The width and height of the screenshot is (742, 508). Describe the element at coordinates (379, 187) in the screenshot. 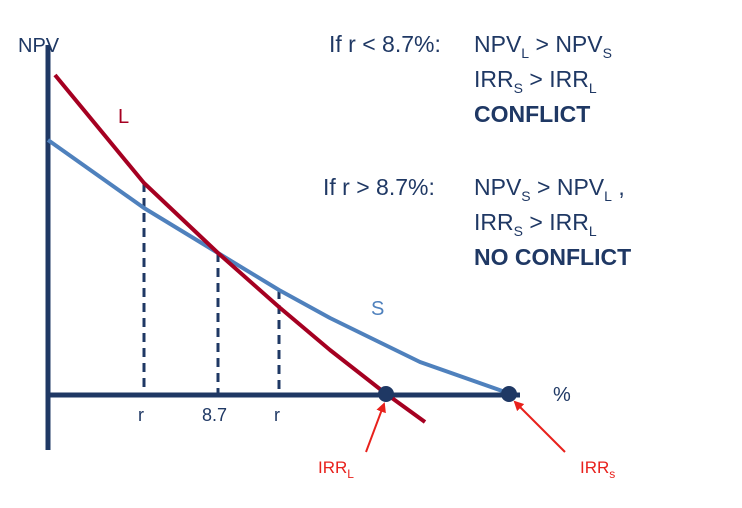

I see `condition-2-lead: If r > 8.7%:` at that location.